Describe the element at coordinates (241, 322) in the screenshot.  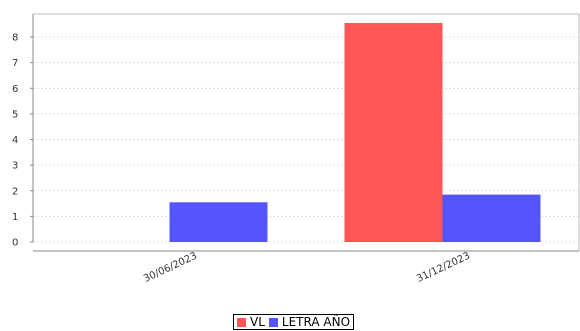
I see `legend-swatch-vl` at that location.